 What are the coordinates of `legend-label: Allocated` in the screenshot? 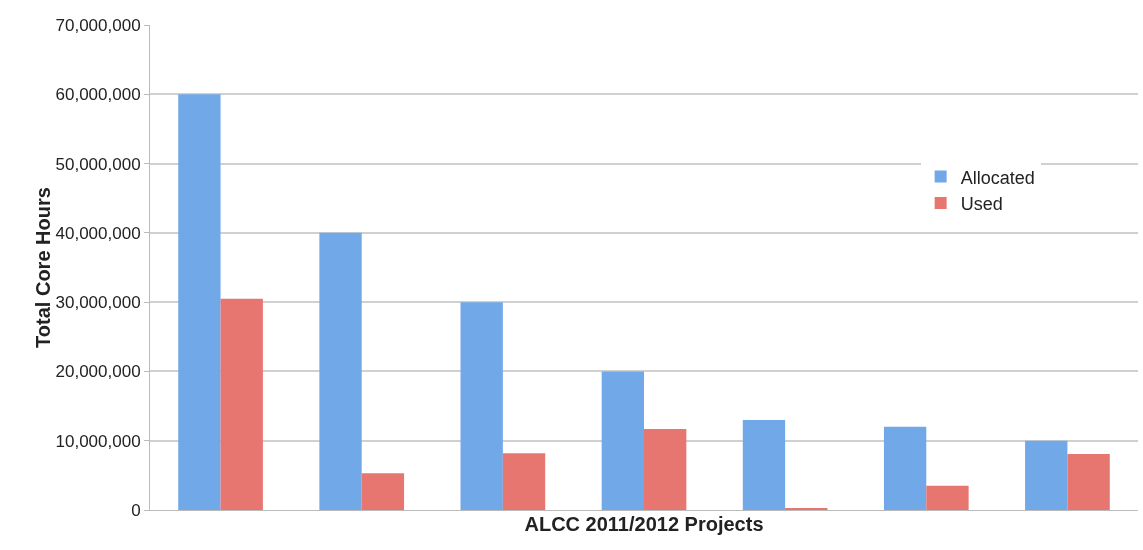 It's located at (997, 177).